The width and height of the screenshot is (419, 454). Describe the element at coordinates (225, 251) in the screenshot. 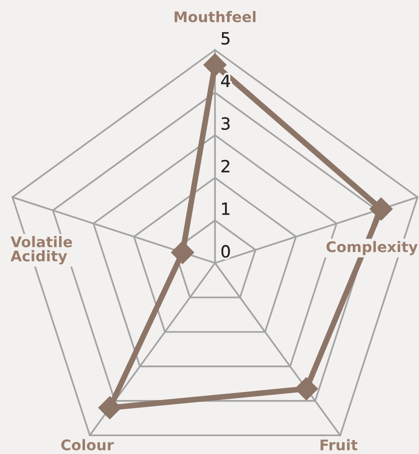

I see `y-tick-label: 0` at that location.